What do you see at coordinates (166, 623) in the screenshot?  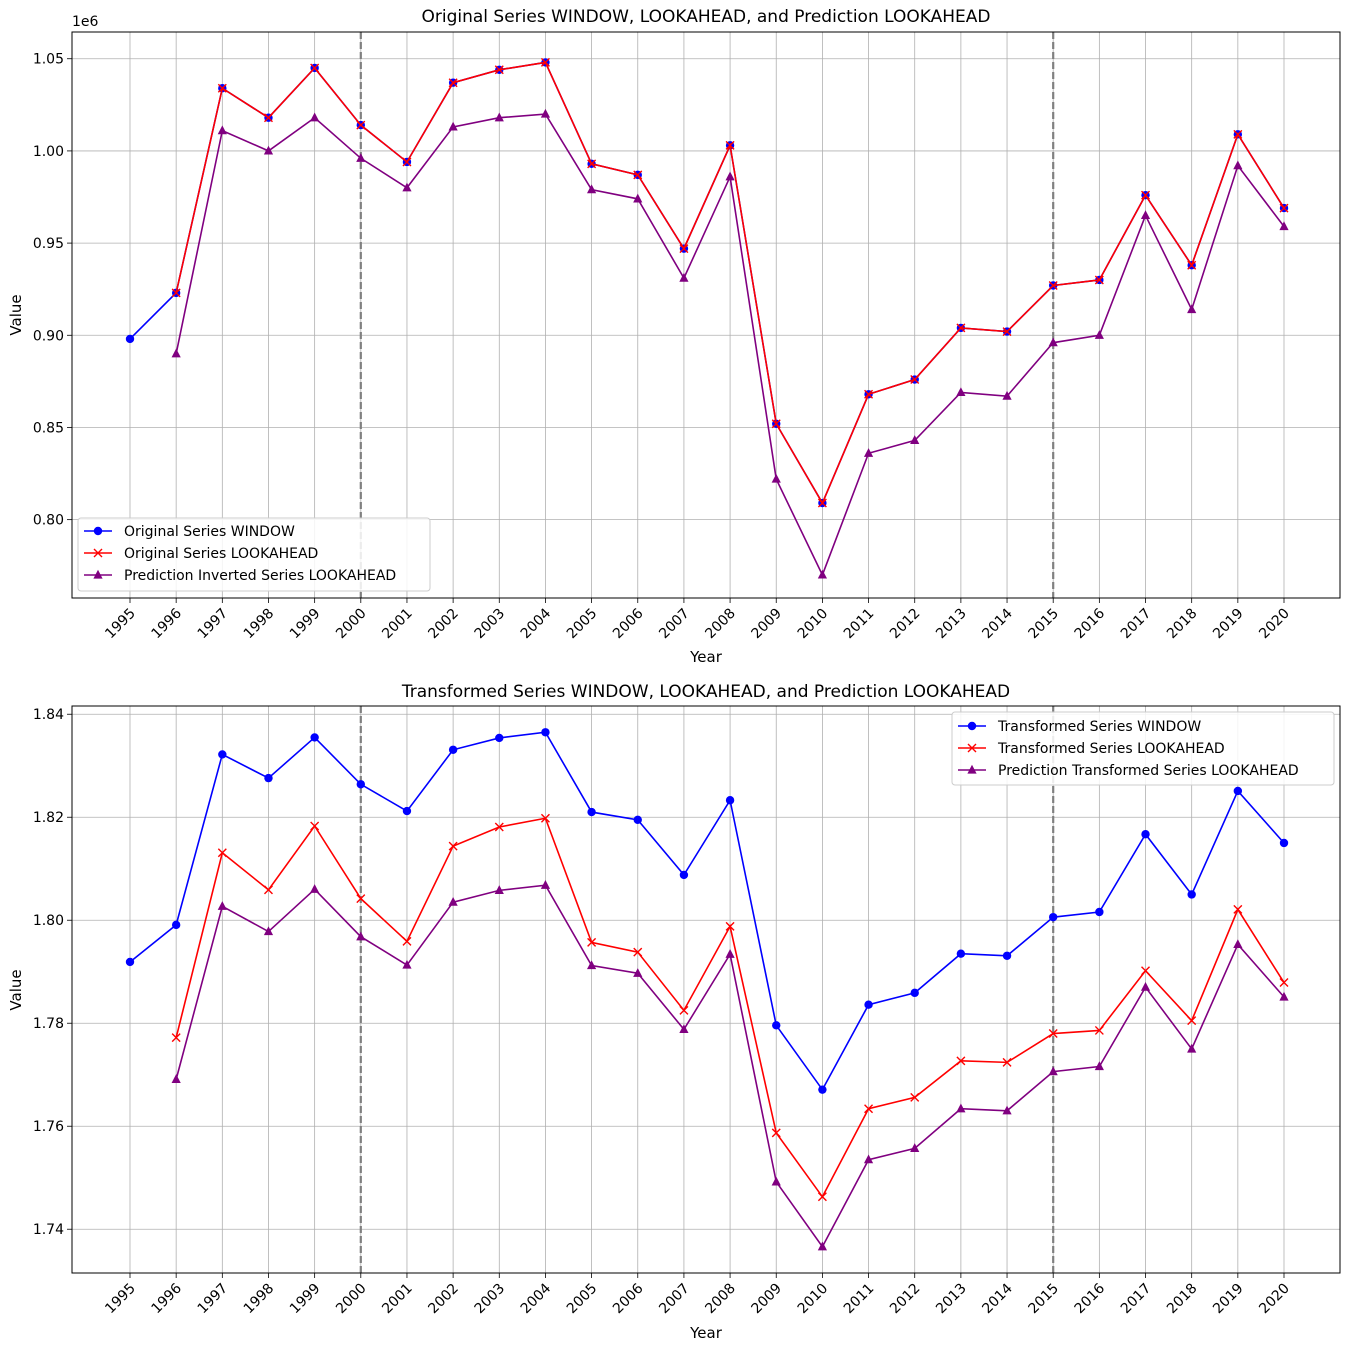 I see `x-tick-label: 1996` at bounding box center [166, 623].